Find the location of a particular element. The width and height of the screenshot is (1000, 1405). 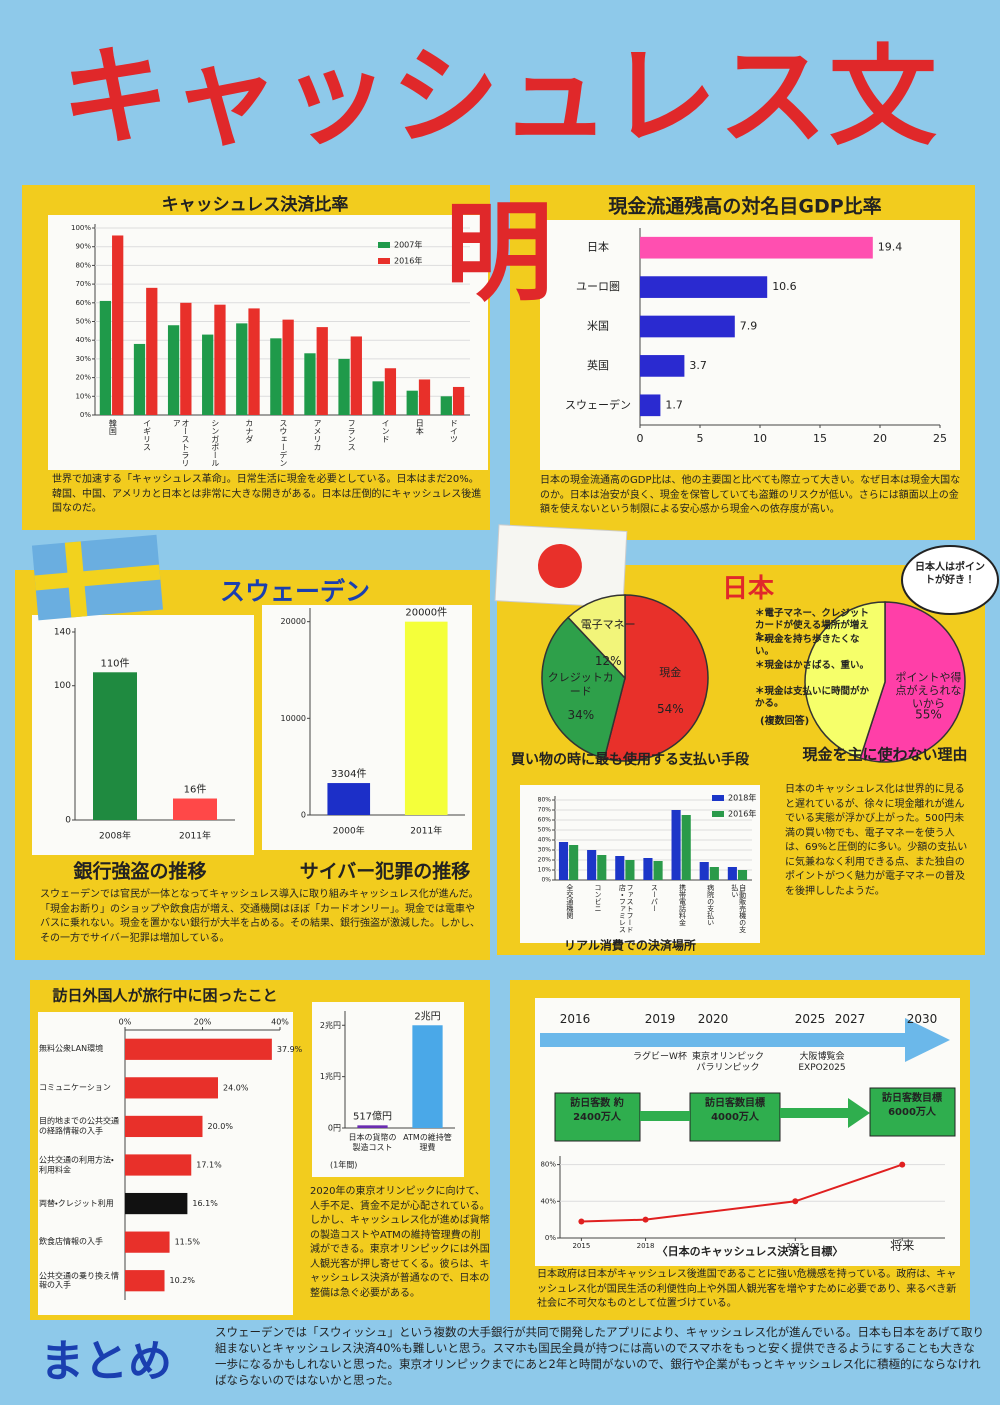

timeline-event: ラグビーW杯 is located at coordinates (660, 1057).